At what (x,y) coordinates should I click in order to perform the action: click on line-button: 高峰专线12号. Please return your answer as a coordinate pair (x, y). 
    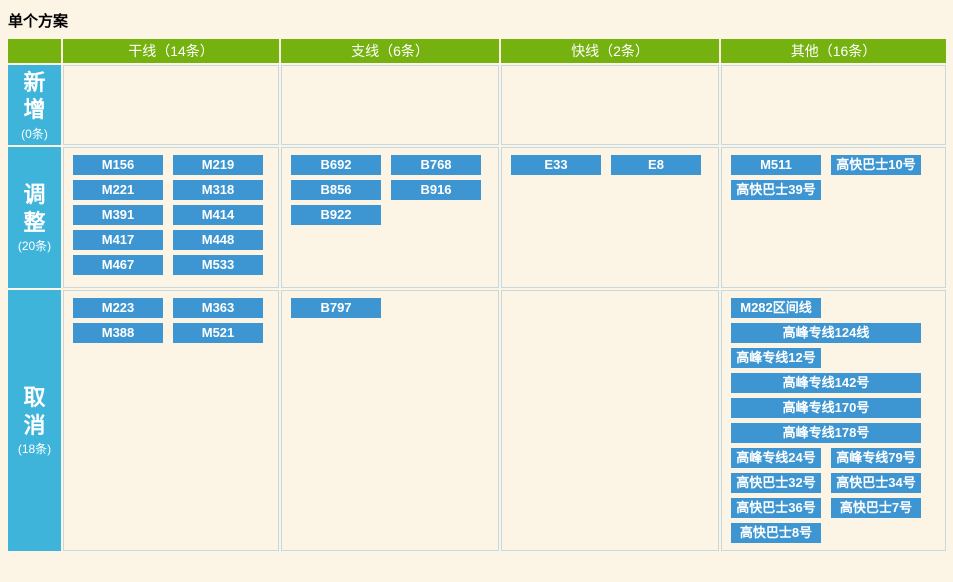
    Looking at the image, I should click on (776, 358).